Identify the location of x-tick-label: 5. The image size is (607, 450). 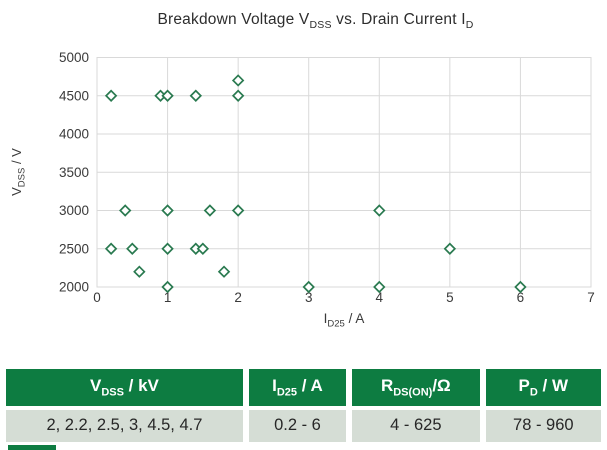
(450, 297).